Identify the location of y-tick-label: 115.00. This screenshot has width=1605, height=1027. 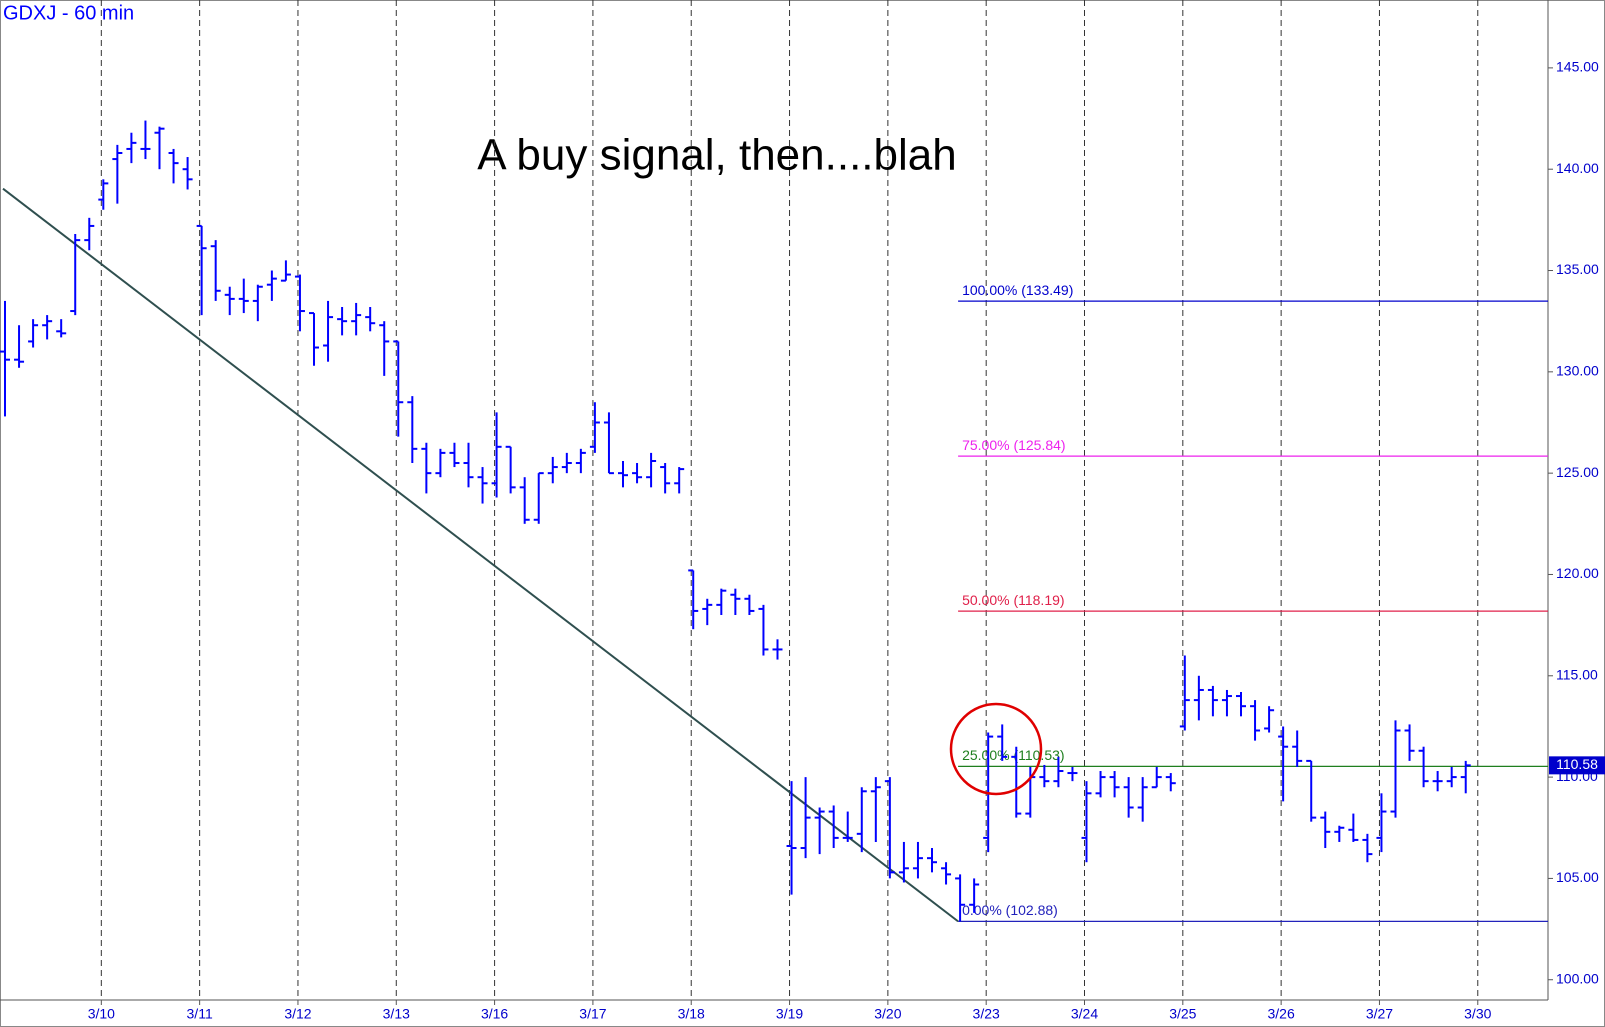
(1577, 674).